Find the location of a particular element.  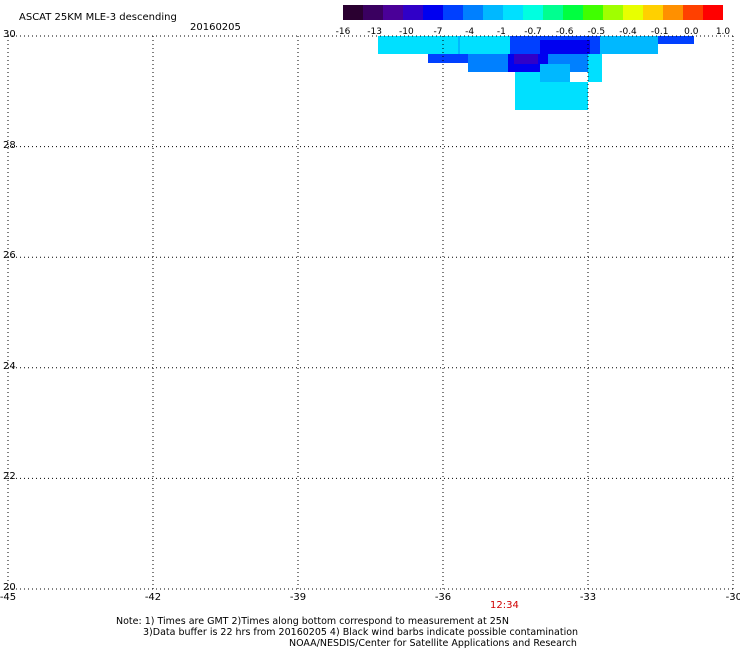

latitude-label: 26 is located at coordinates (9, 256).